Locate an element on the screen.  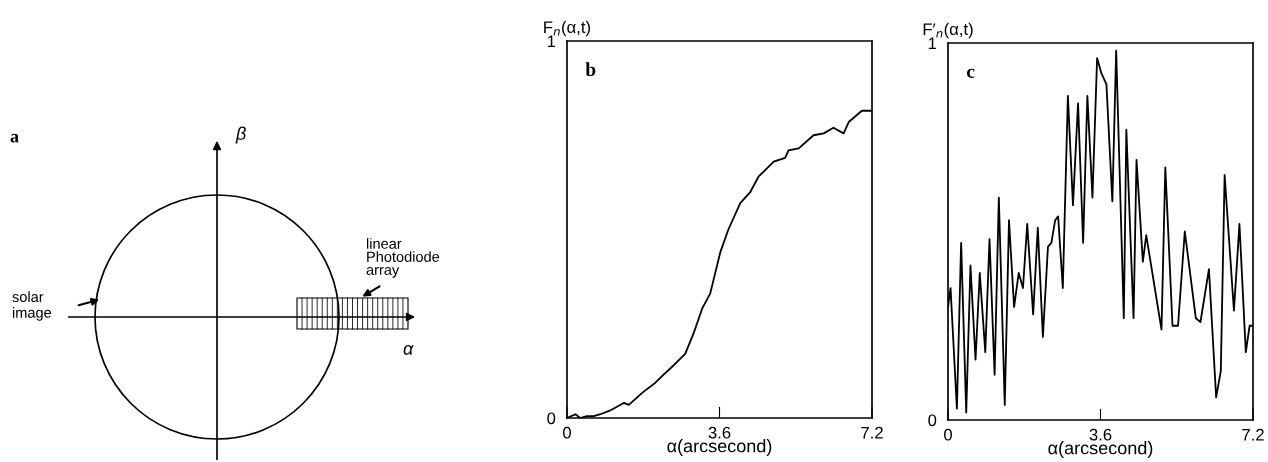
annotation: b is located at coordinates (590, 69).